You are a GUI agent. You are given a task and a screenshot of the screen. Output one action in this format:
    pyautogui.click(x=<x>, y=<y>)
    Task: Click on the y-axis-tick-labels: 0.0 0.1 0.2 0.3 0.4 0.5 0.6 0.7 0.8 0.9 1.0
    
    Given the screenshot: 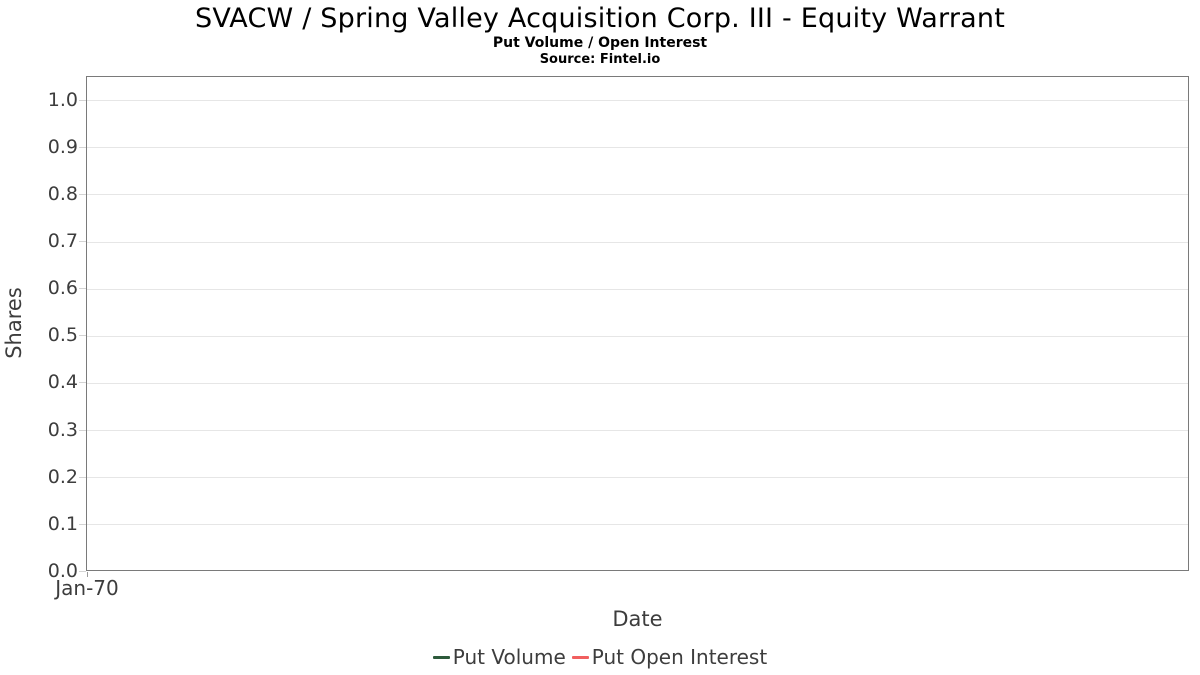 What is the action you would take?
    pyautogui.click(x=39, y=337)
    